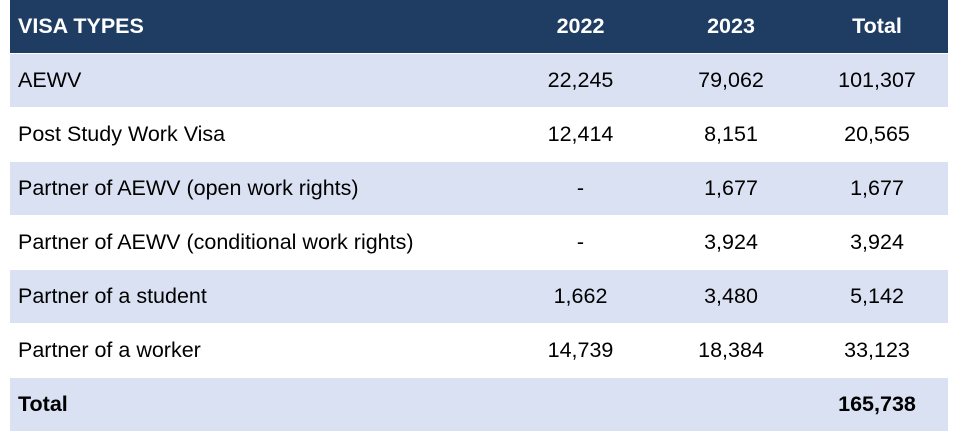 The width and height of the screenshot is (954, 437). I want to click on visa-type-cell: Post Study Work Visa, so click(257, 133).